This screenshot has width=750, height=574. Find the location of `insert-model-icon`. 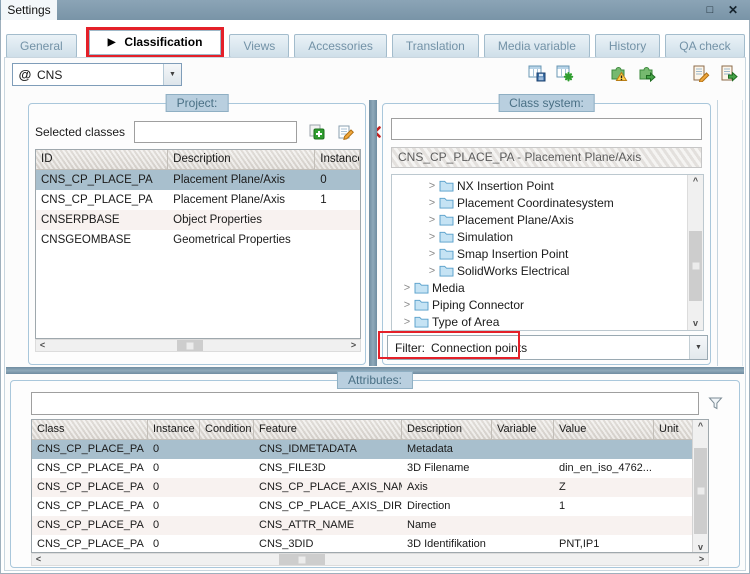

insert-model-icon is located at coordinates (647, 73).